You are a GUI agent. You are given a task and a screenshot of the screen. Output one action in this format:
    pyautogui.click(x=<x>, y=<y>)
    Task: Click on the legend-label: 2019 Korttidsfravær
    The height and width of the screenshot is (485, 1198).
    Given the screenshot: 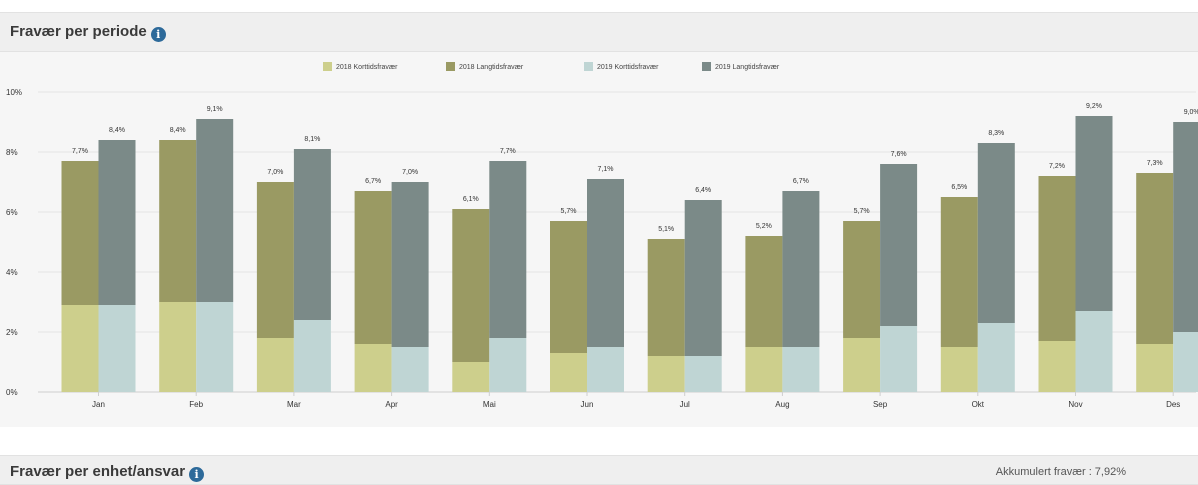 What is the action you would take?
    pyautogui.click(x=628, y=67)
    